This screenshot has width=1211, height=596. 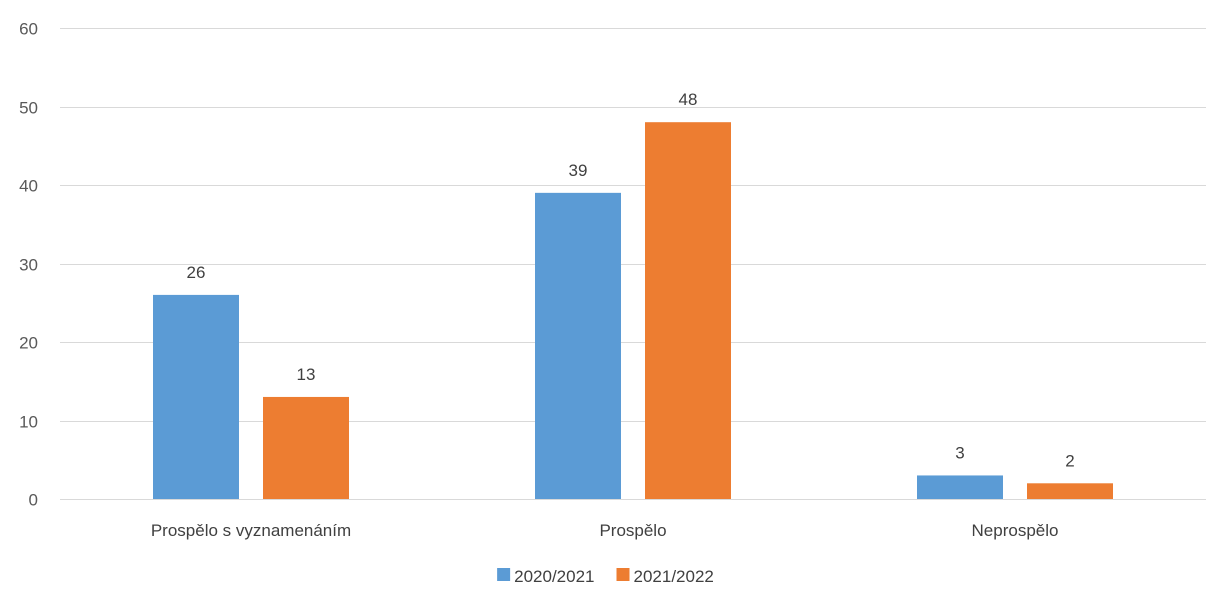 What do you see at coordinates (578, 170) in the screenshot?
I see `data-label: 39` at bounding box center [578, 170].